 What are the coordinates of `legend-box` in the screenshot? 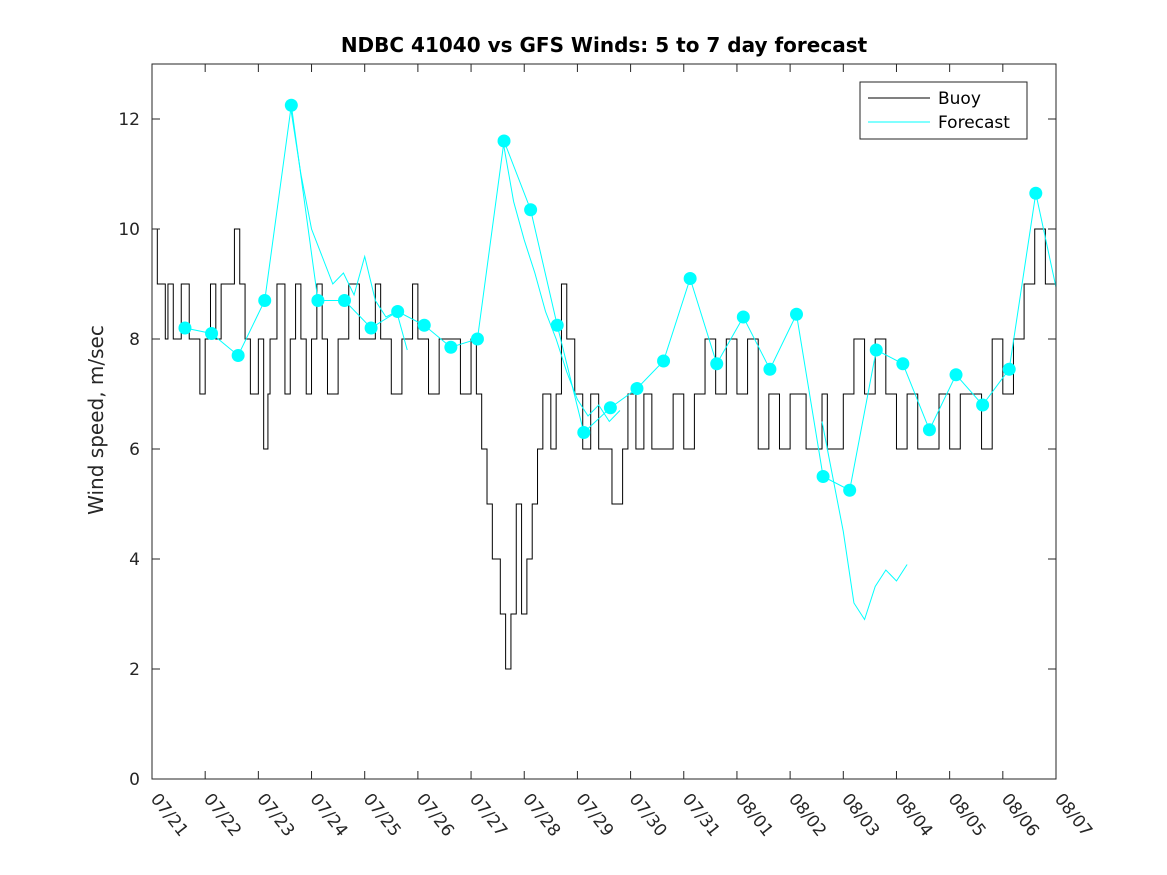 It's located at (943, 110).